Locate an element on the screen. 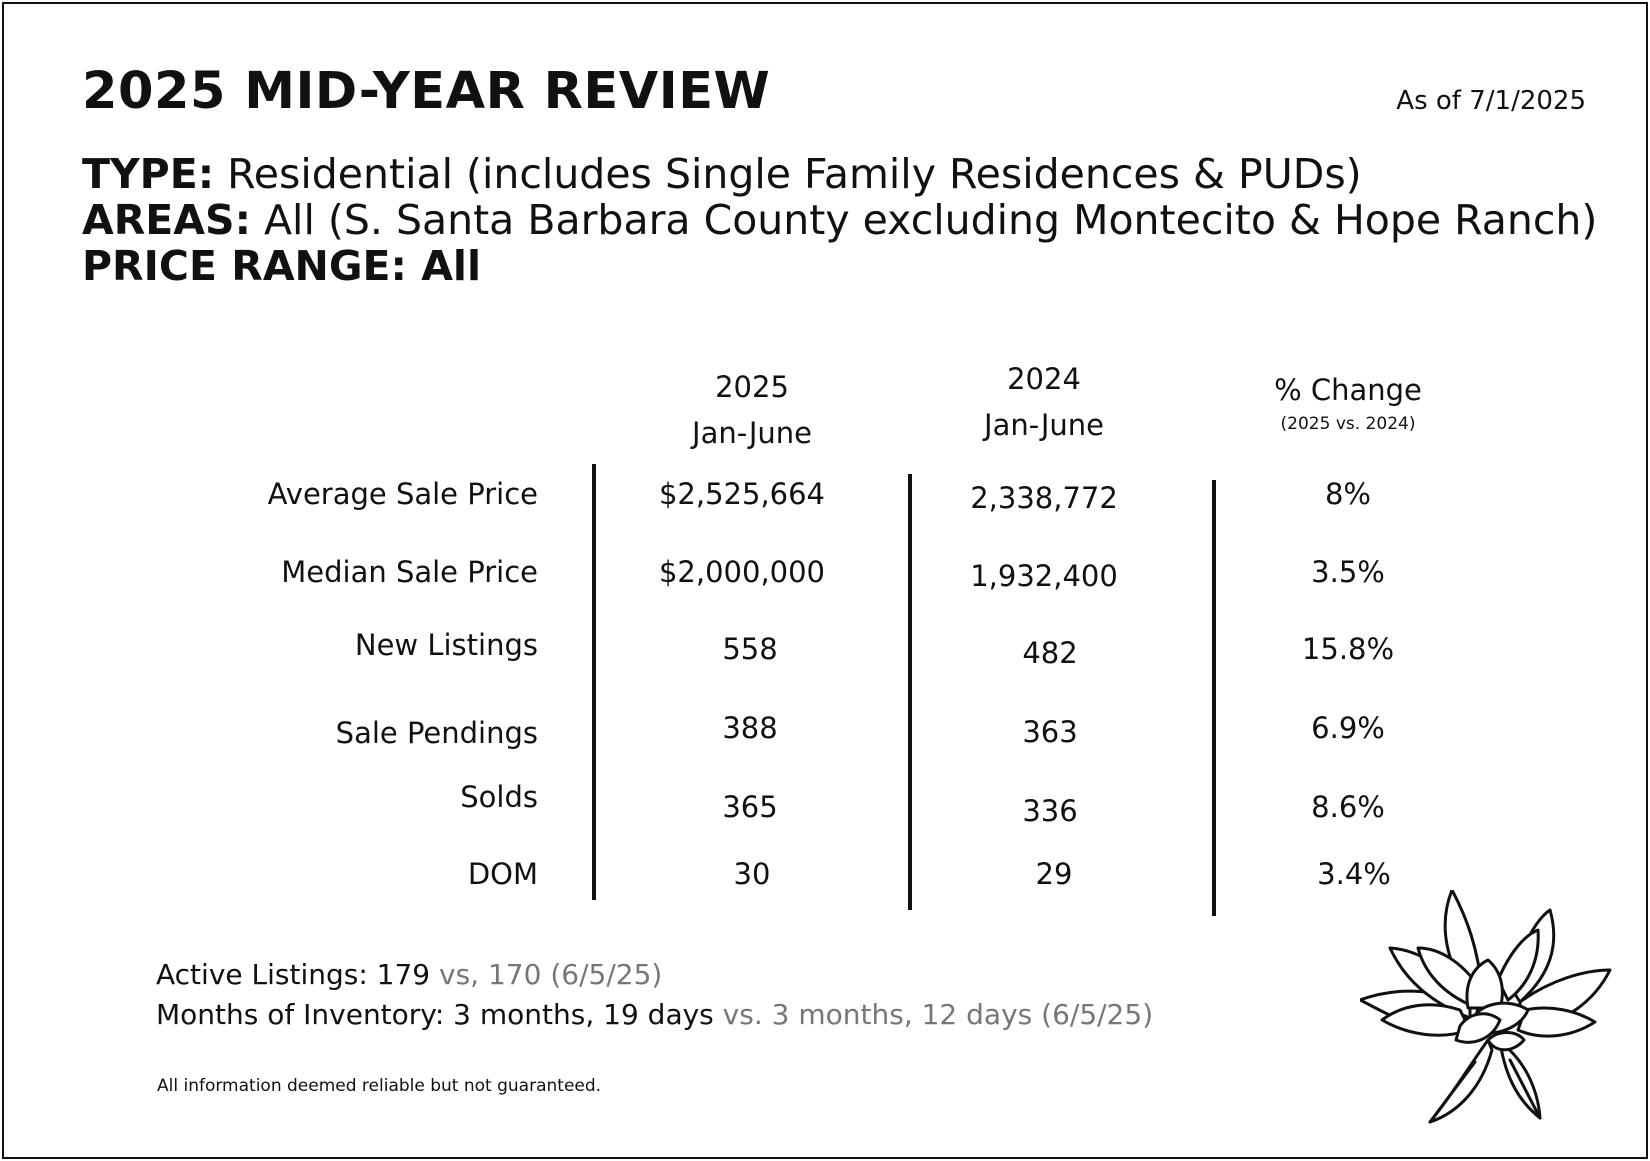 Image resolution: width=1650 pixels, height=1161 pixels. cell-change-sale-pendings: 6.9% is located at coordinates (1348, 728).